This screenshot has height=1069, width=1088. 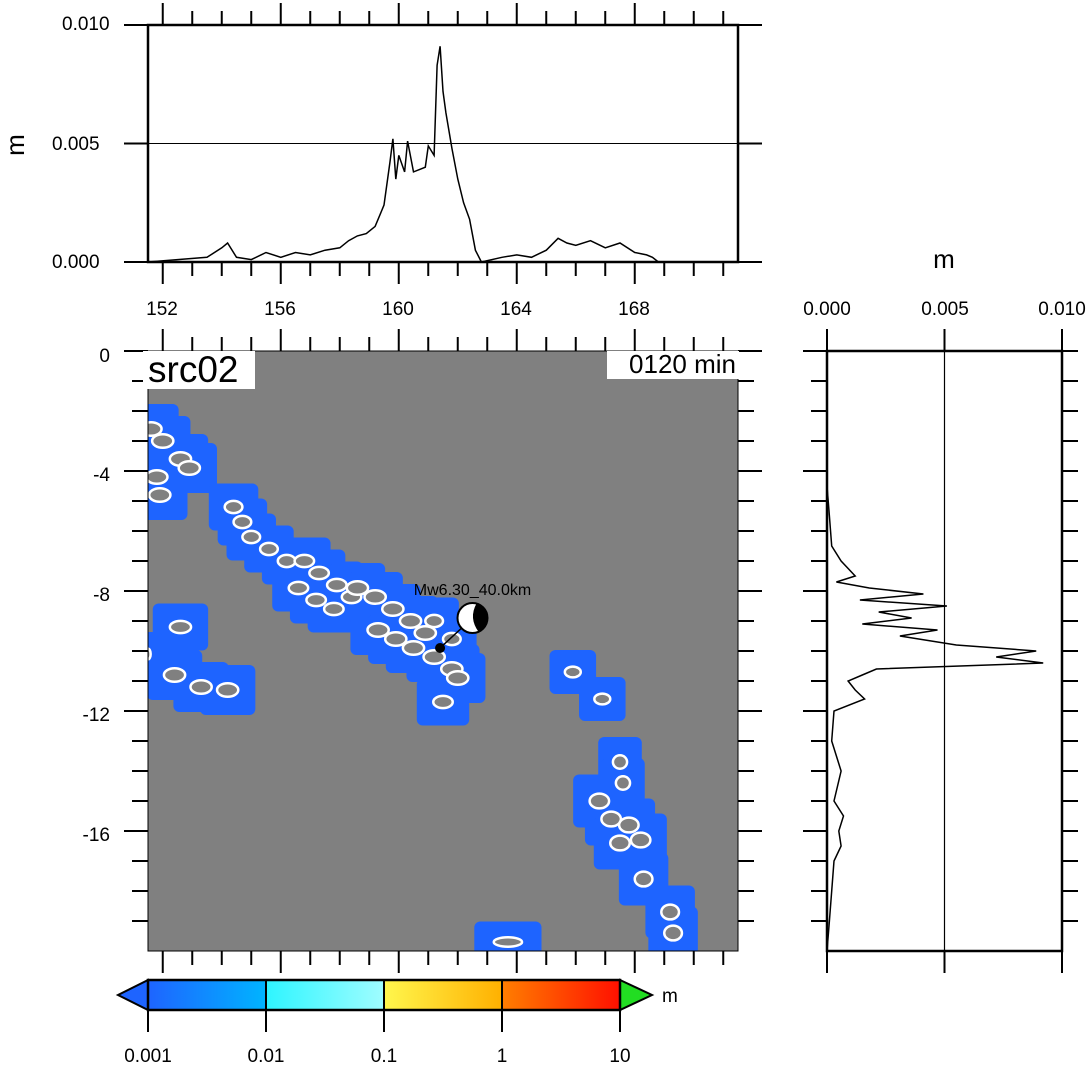 What do you see at coordinates (670, 996) in the screenshot?
I see `colorbar-unit: m` at bounding box center [670, 996].